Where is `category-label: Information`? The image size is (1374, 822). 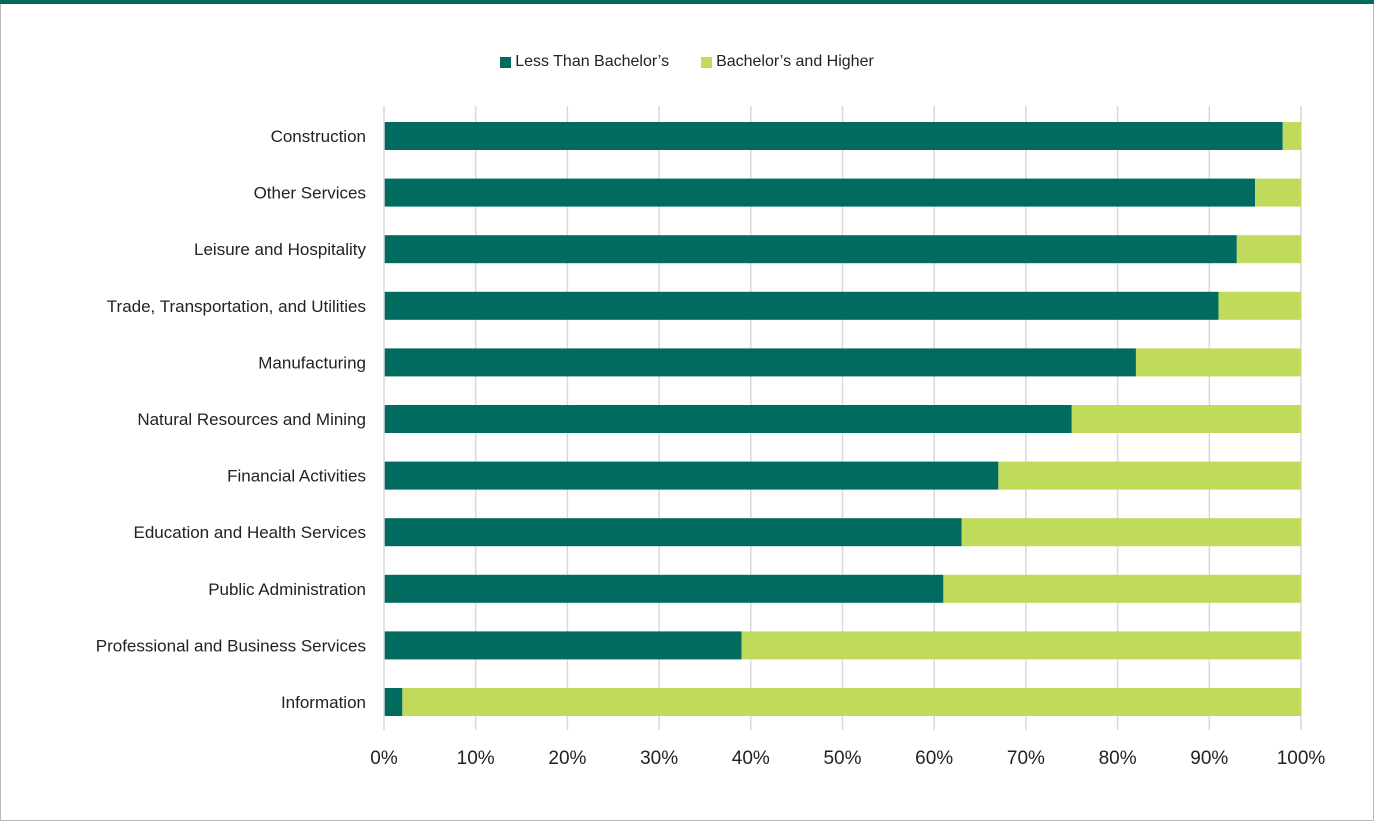 category-label: Information is located at coordinates (323, 702).